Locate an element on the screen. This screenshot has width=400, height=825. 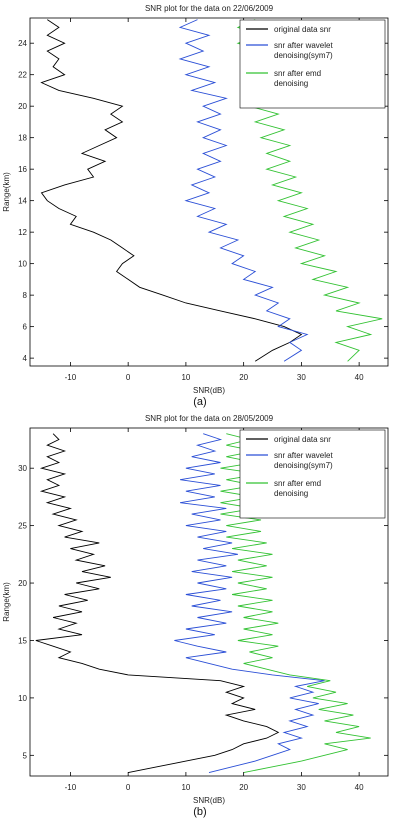
y-tick-label: 12 is located at coordinates (22, 232).